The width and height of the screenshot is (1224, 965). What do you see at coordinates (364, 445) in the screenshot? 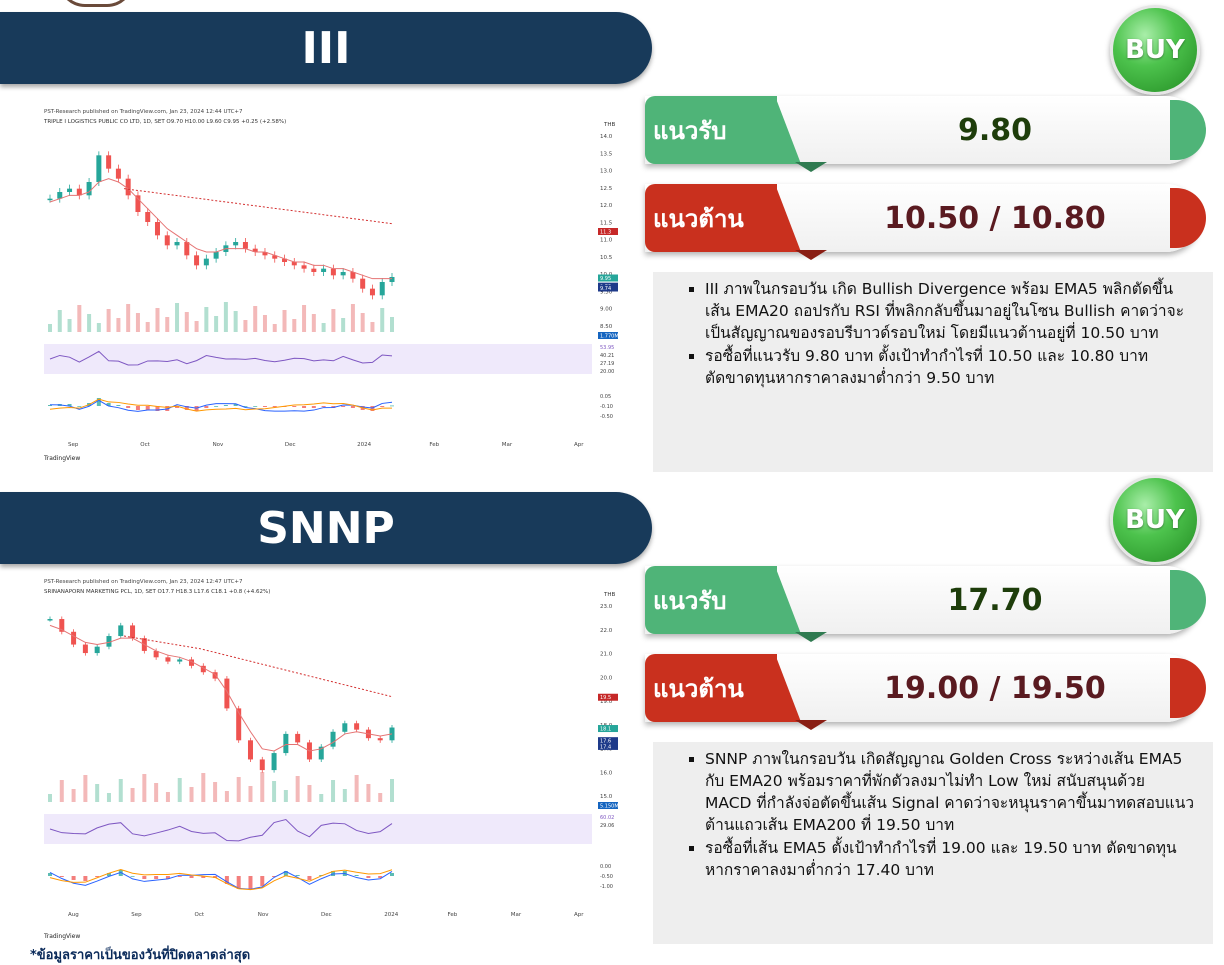
I see `x-tick-label: 2024` at bounding box center [364, 445].